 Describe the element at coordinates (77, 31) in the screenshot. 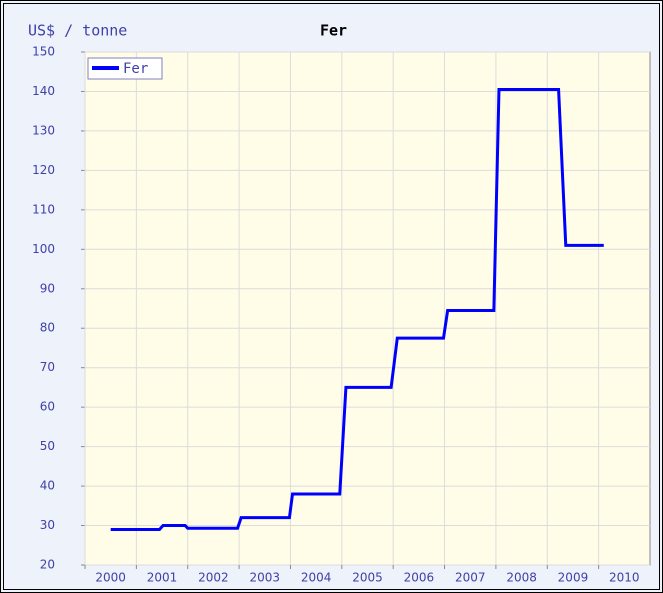

I see `y-axis-label: US$ / tonne` at that location.